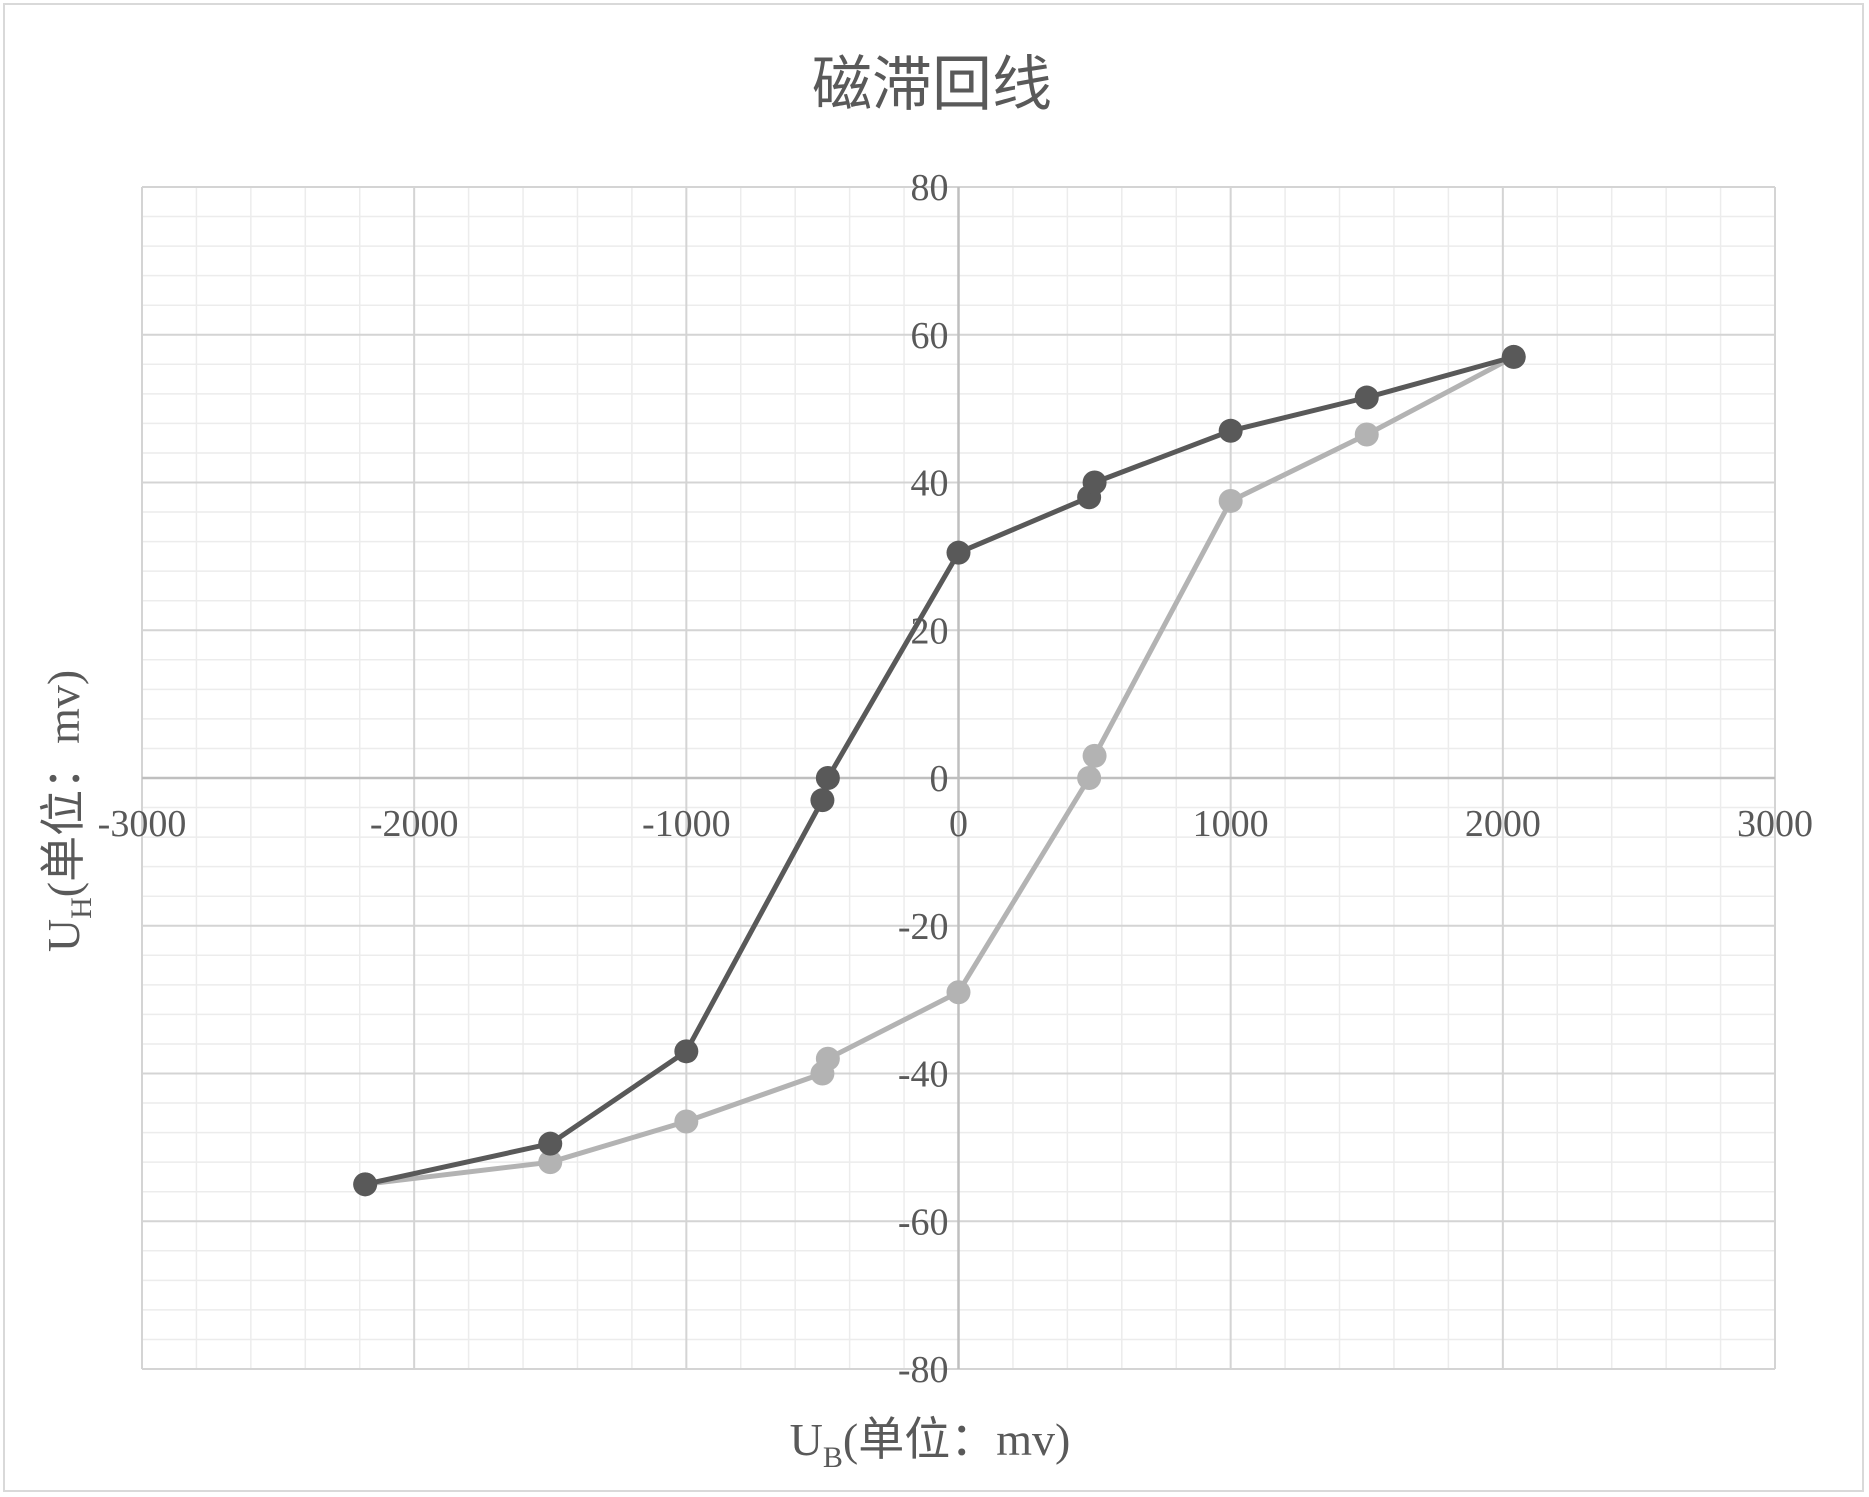 The width and height of the screenshot is (1869, 1497). Describe the element at coordinates (63, 783) in the screenshot. I see `y-axis-label-rest: (单位：mv)` at that location.